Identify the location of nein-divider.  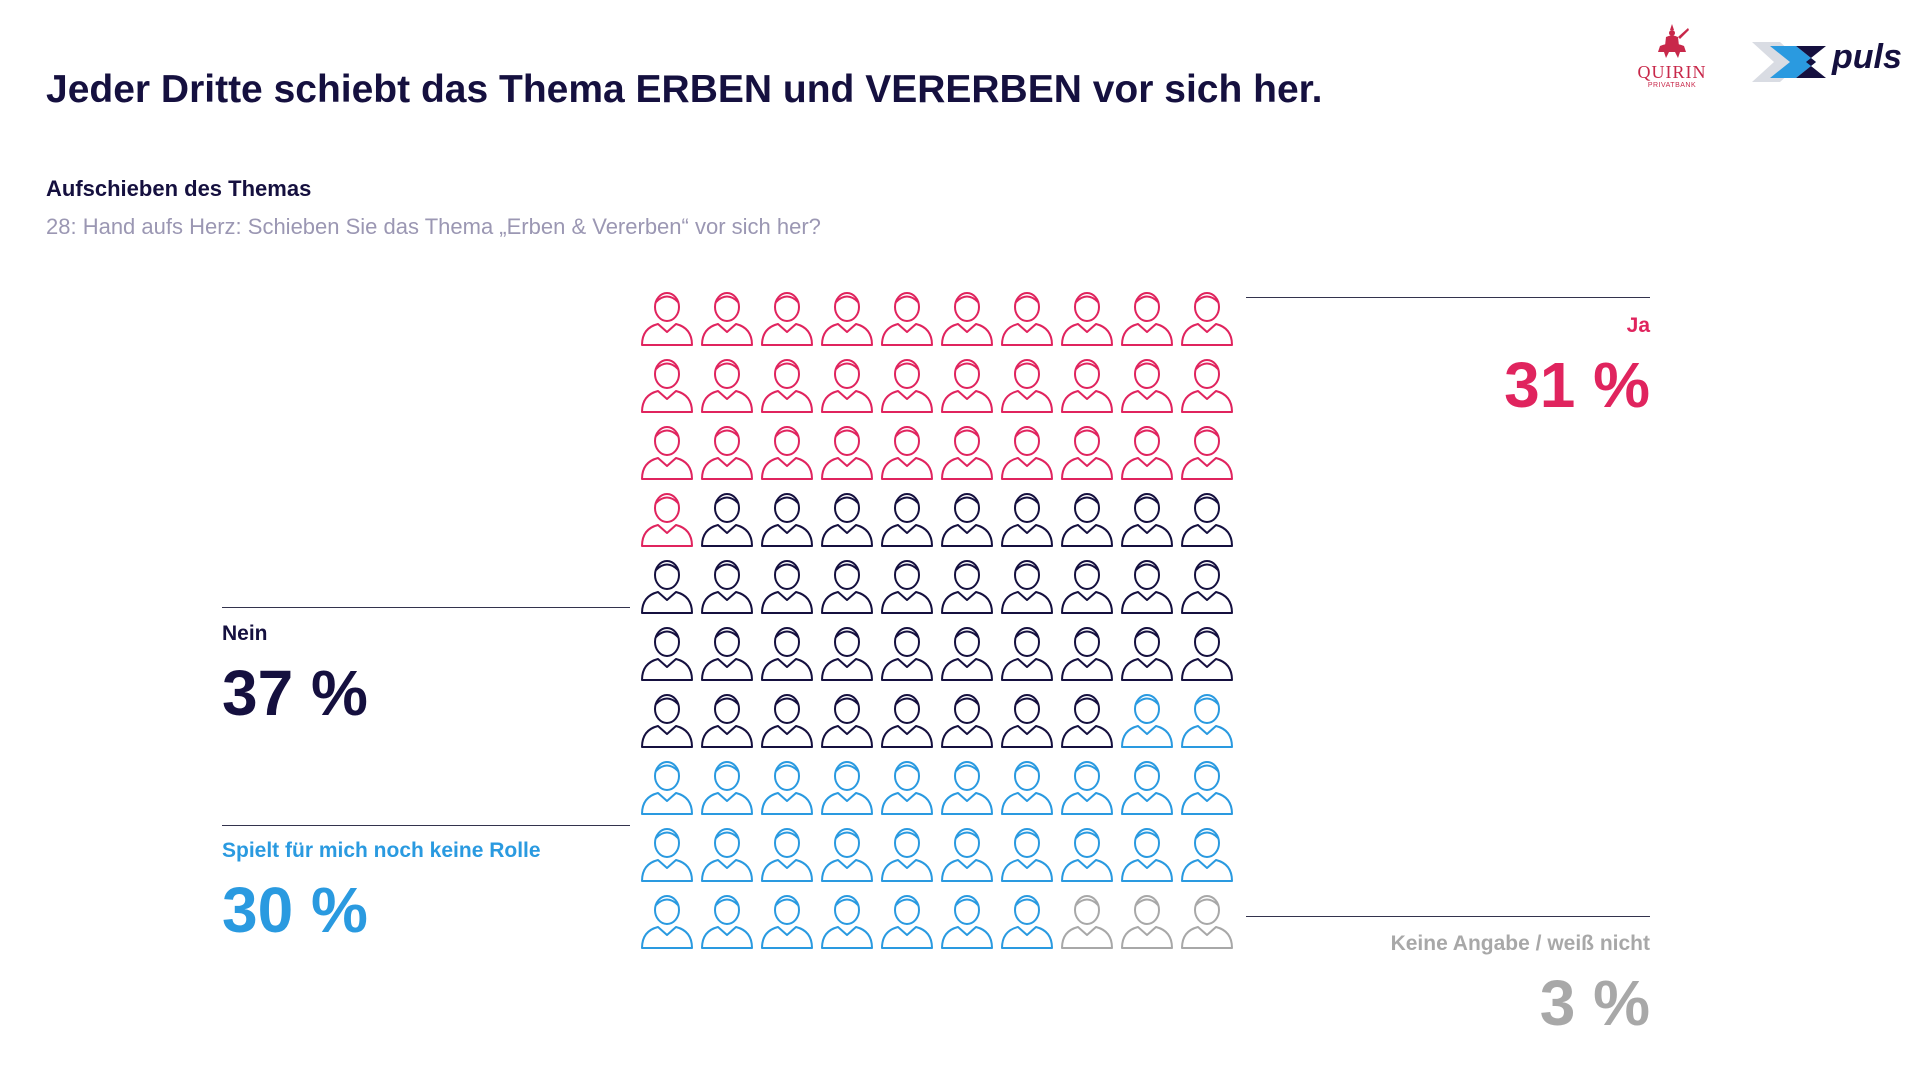
(426, 607).